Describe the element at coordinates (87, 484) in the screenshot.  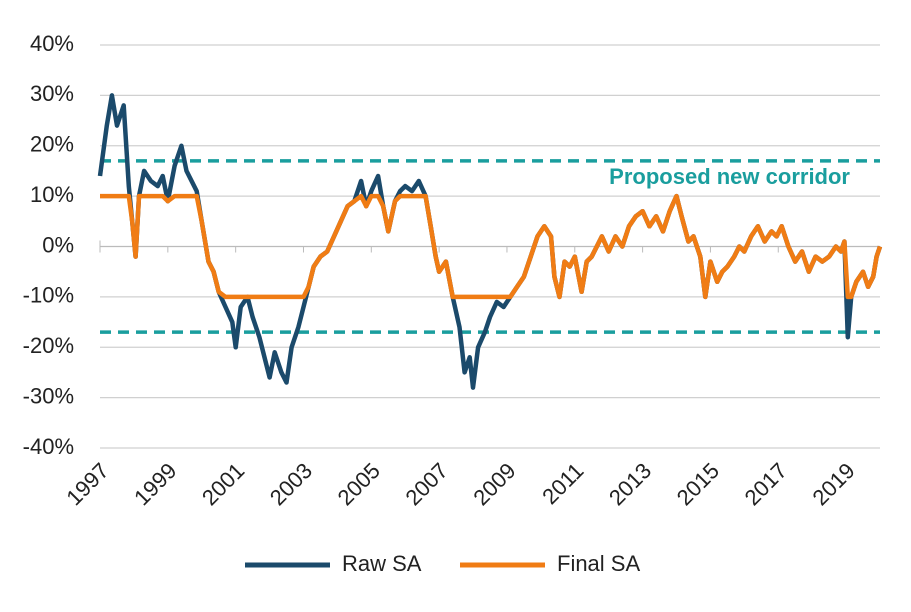
I see `x-tick-label: 1997` at that location.